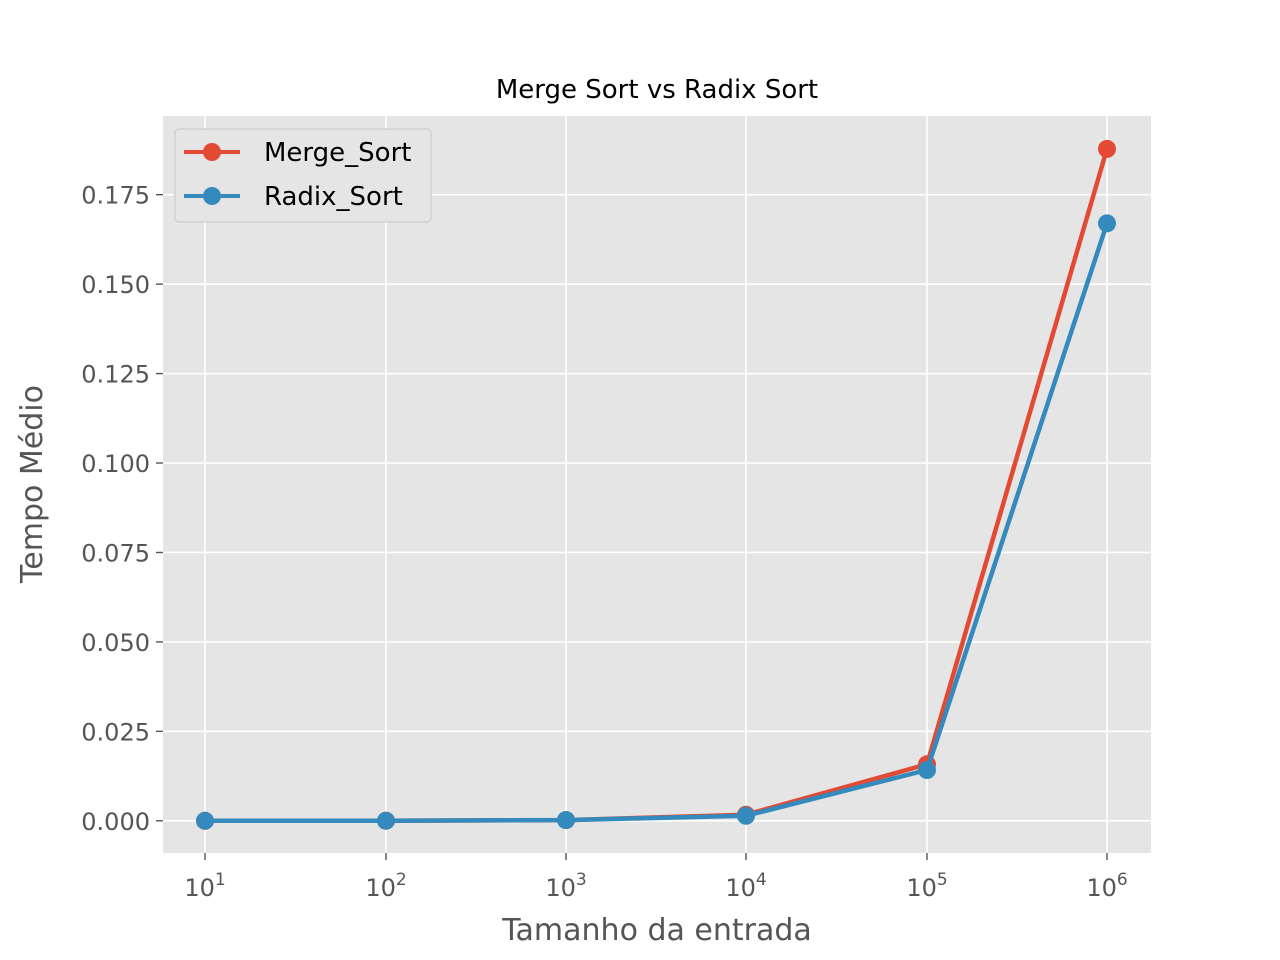  What do you see at coordinates (926, 886) in the screenshot?
I see `x-tick-label: 10⁵` at bounding box center [926, 886].